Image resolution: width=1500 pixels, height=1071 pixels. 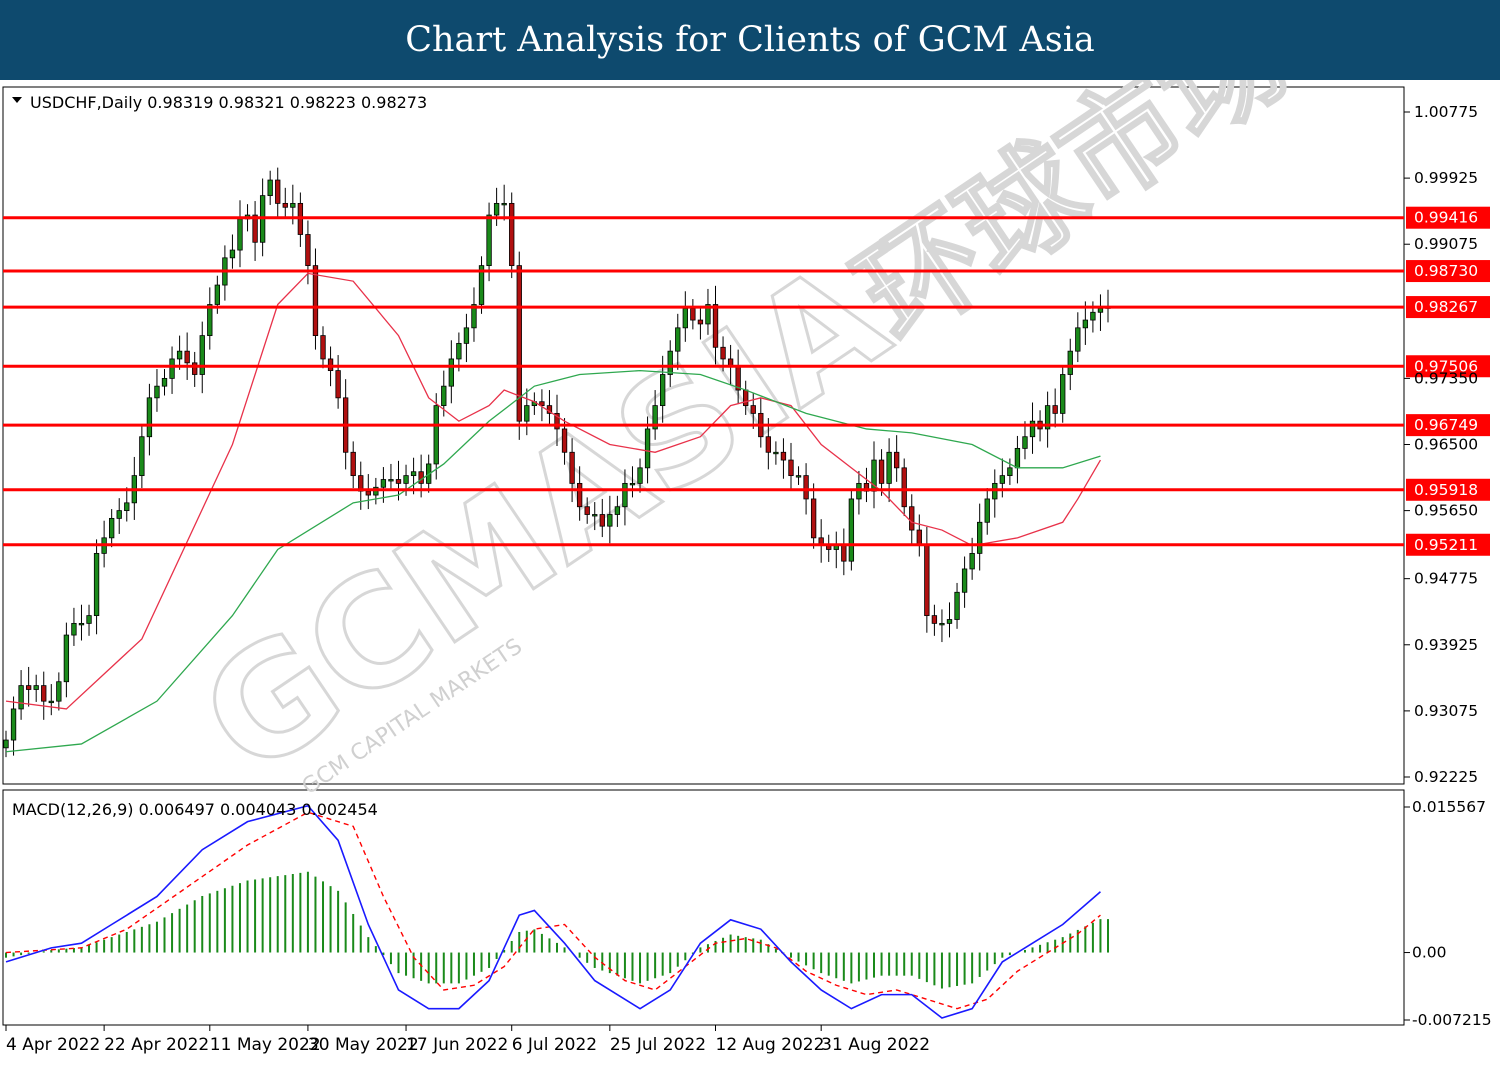 I want to click on date-tick-label: 6 Jul 2022, so click(x=554, y=1045).